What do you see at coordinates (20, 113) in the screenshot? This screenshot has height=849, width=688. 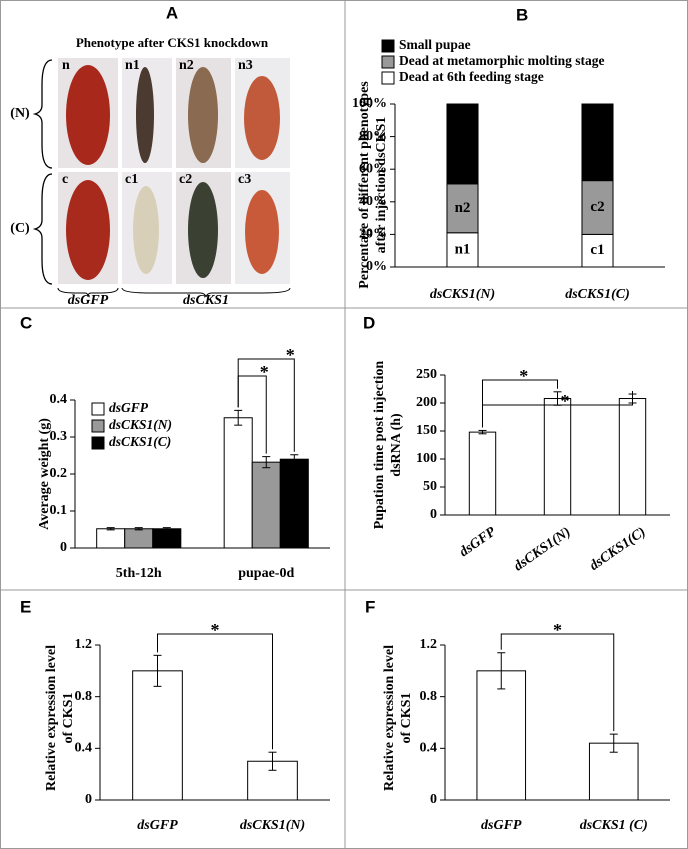 I see `row-label: (N)` at bounding box center [20, 113].